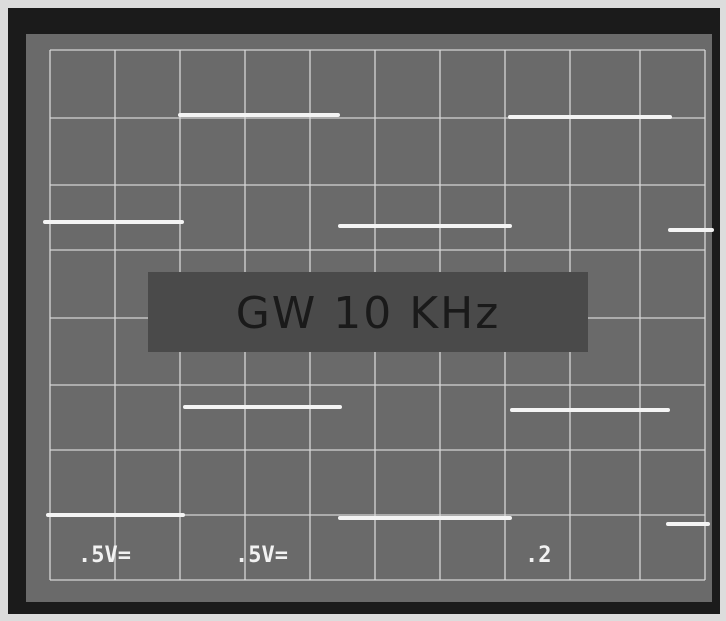  I want to click on label-card, so click(368, 312).